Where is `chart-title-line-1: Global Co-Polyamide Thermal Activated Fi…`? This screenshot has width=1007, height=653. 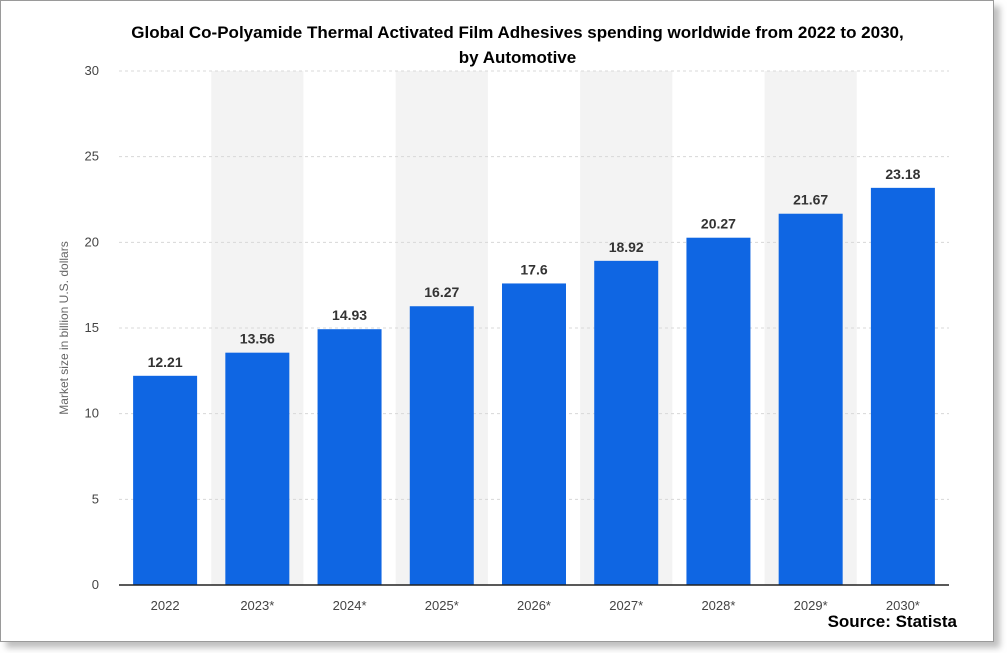 chart-title-line-1: Global Co-Polyamide Thermal Activated Fi… is located at coordinates (517, 32).